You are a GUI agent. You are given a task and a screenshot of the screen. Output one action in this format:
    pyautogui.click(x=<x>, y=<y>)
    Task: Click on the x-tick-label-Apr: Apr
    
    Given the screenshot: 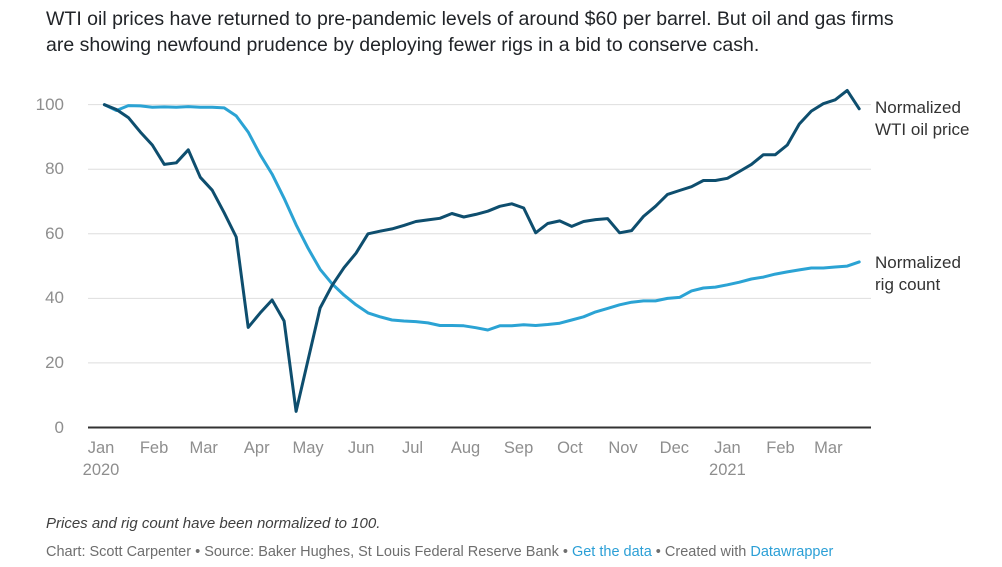 What is the action you would take?
    pyautogui.click(x=256, y=448)
    